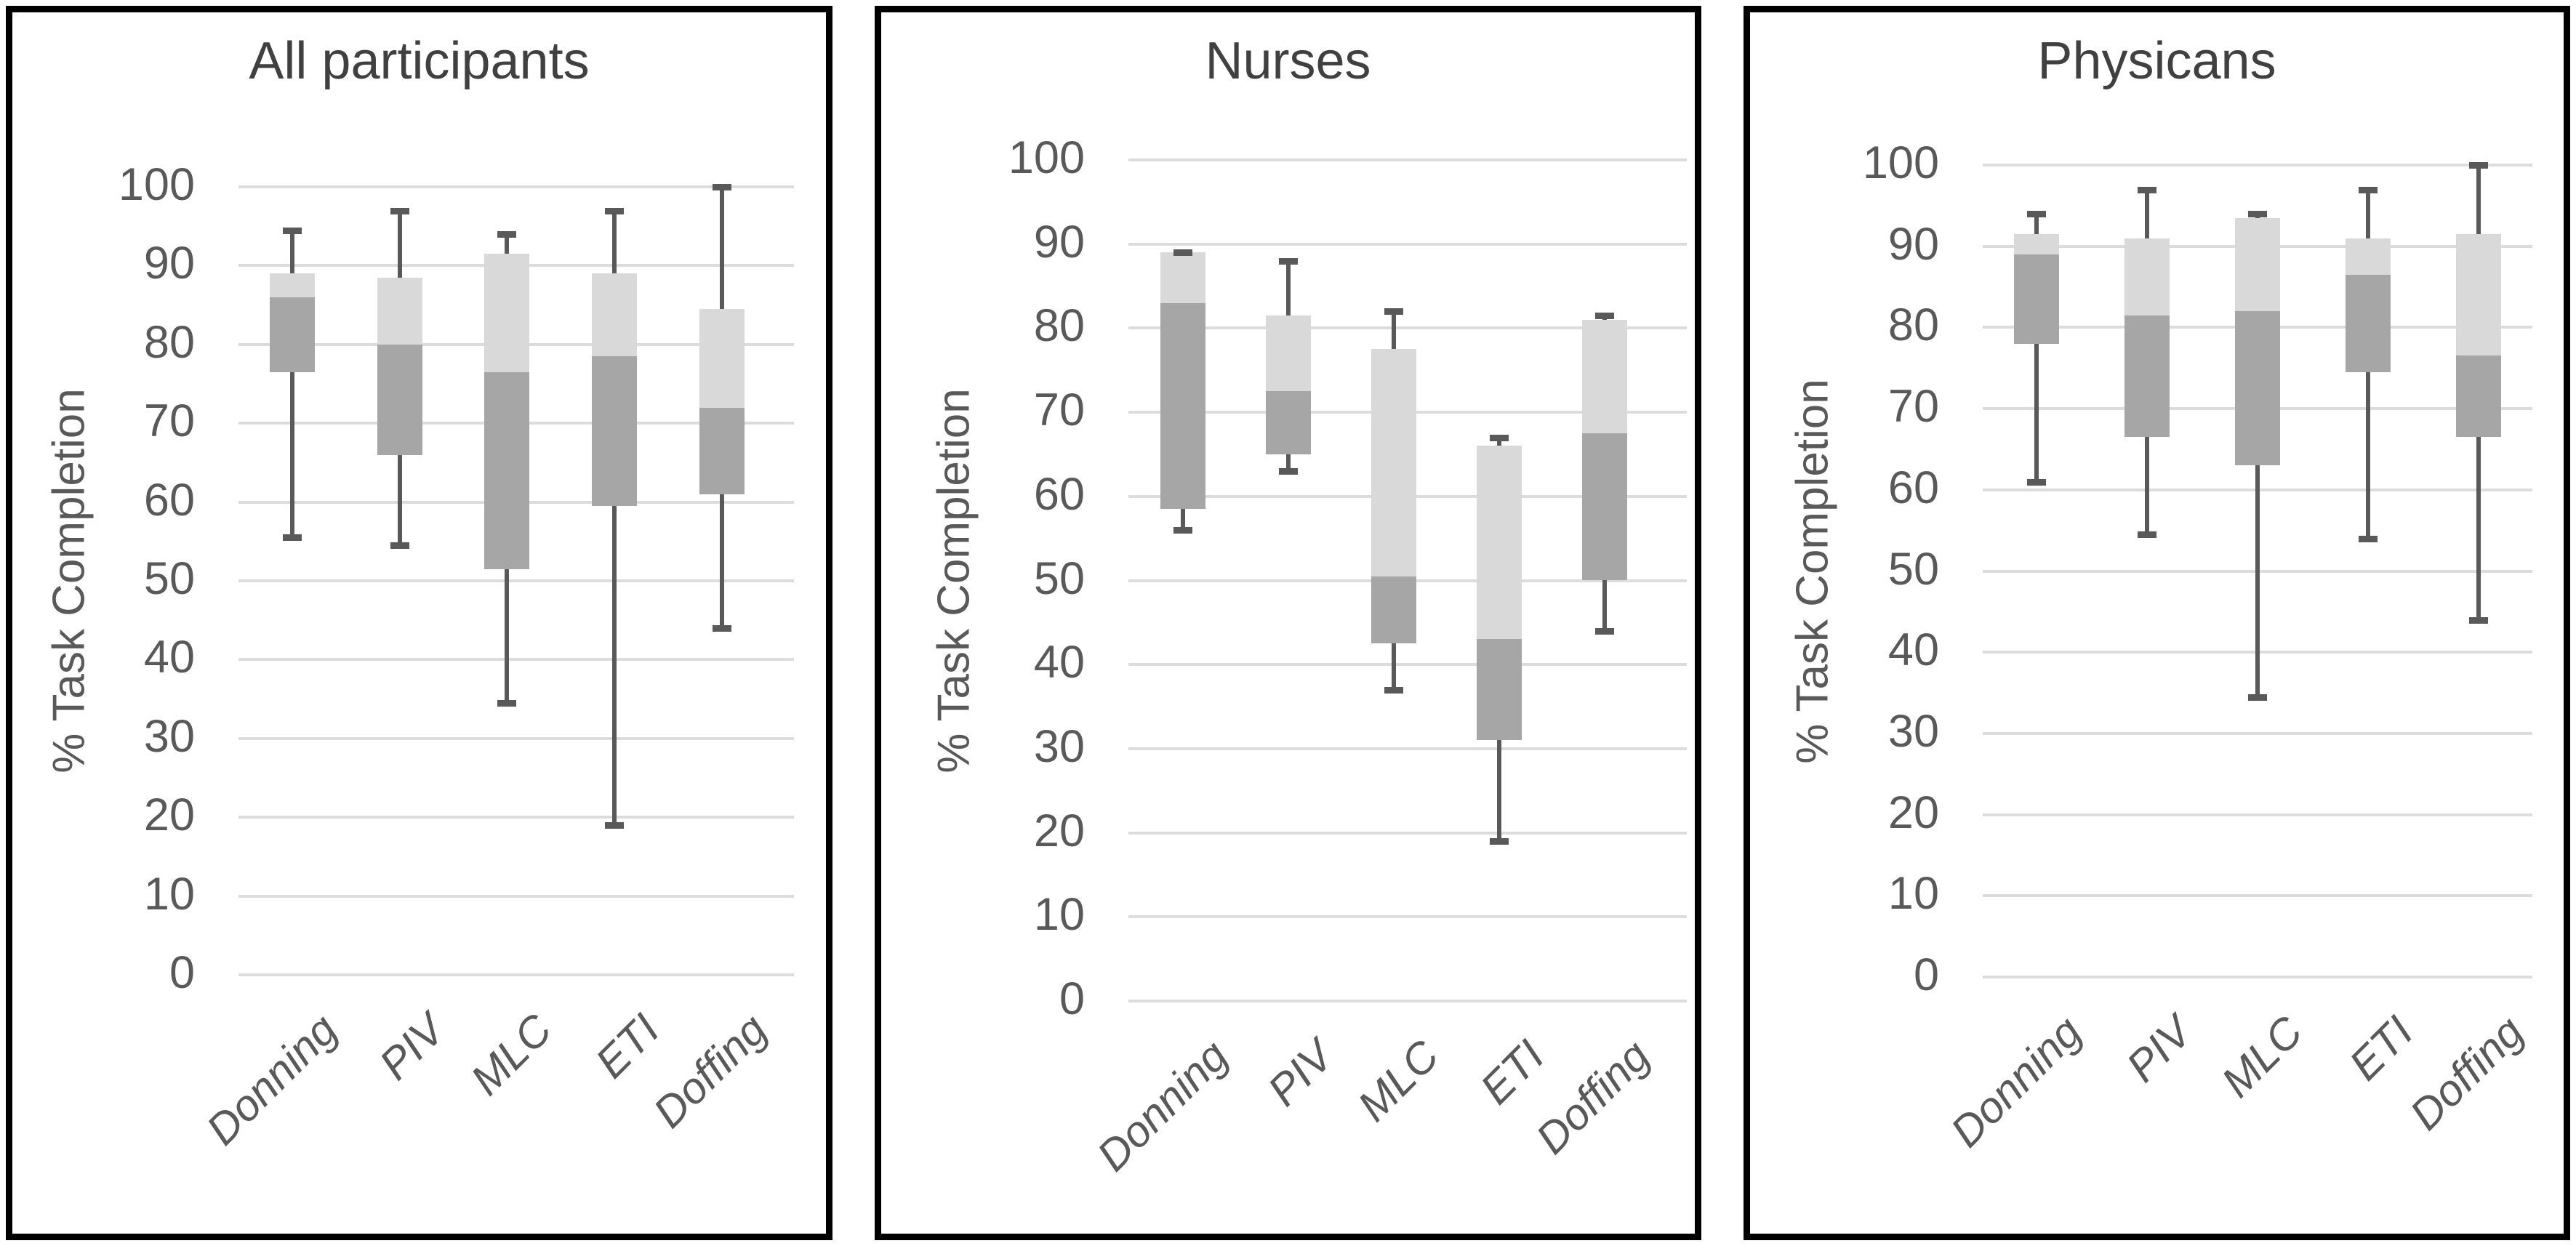  What do you see at coordinates (1163, 1106) in the screenshot?
I see `x-tick-label: Donning` at bounding box center [1163, 1106].